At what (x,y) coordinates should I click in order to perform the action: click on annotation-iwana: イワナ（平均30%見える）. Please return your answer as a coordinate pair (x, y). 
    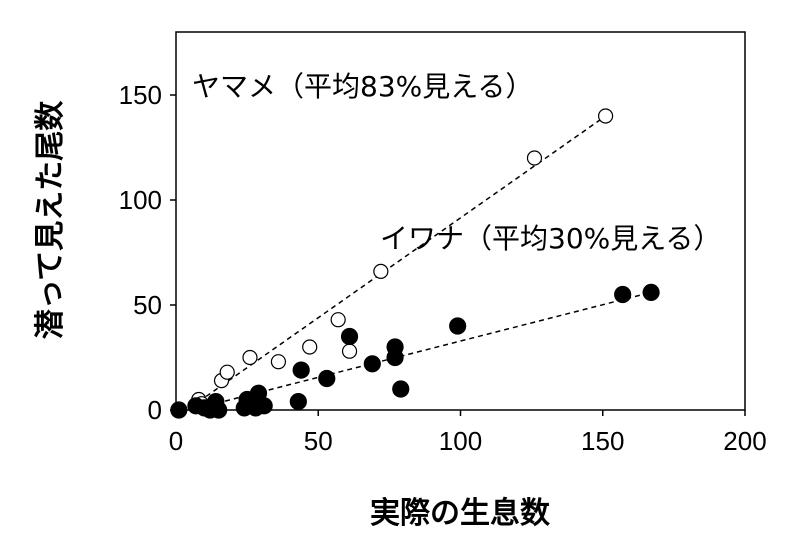
    Looking at the image, I should click on (550, 238).